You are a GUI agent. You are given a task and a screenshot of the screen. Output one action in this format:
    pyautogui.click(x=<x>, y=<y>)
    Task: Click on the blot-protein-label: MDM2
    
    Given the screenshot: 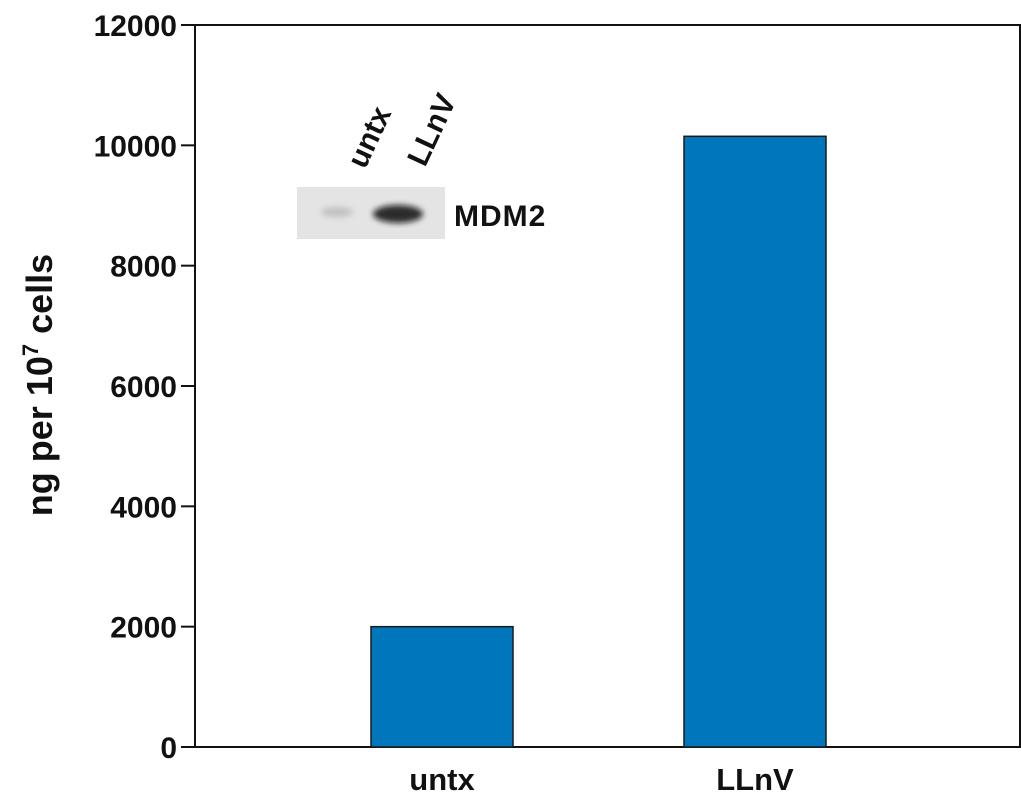 What is the action you would take?
    pyautogui.click(x=500, y=216)
    